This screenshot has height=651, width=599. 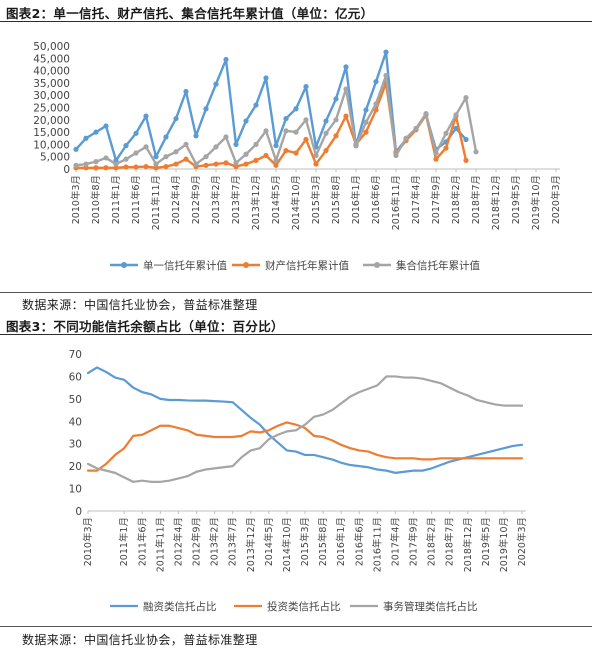 What do you see at coordinates (430, 606) in the screenshot?
I see `chart2-legend-label-3: 事务管理类信托占比` at bounding box center [430, 606].